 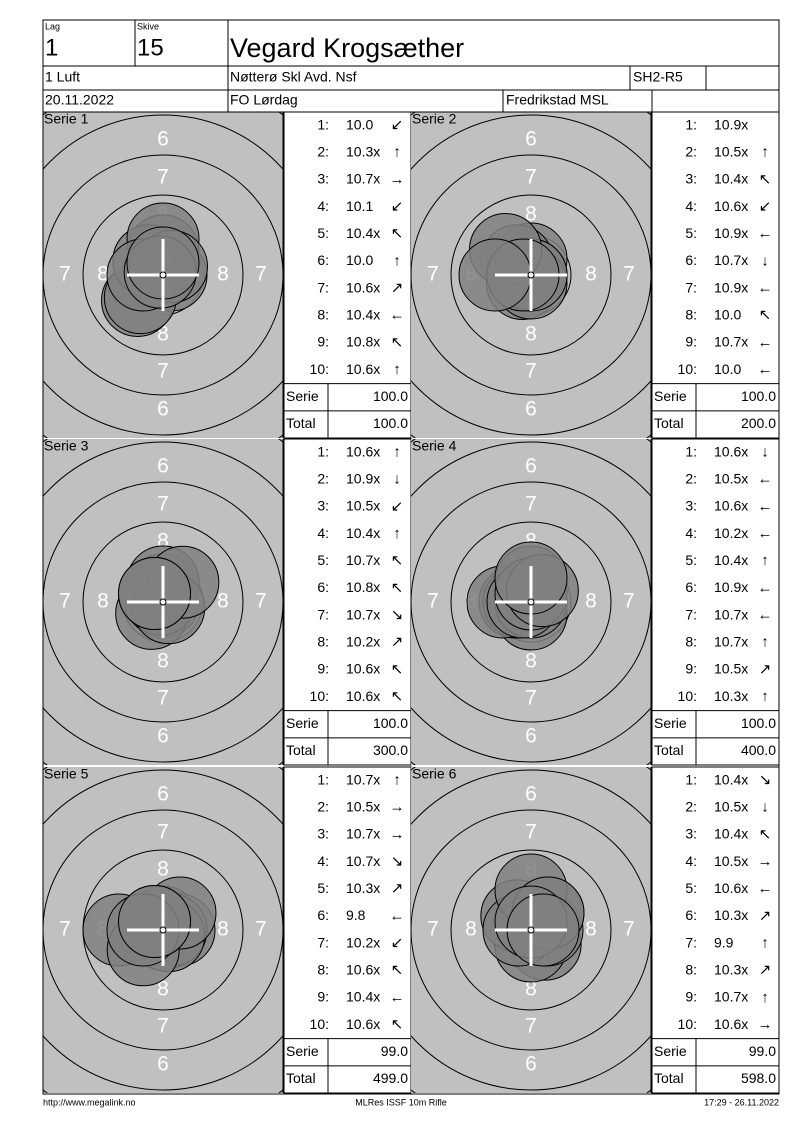 What do you see at coordinates (264, 100) in the screenshot?
I see `event: FO Lørdag` at bounding box center [264, 100].